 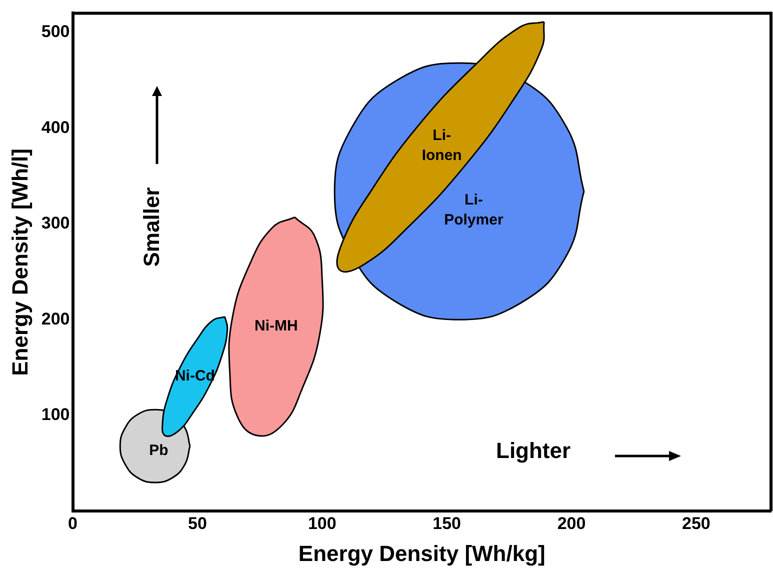 I want to click on y-tick-label: 200, so click(x=55, y=318).